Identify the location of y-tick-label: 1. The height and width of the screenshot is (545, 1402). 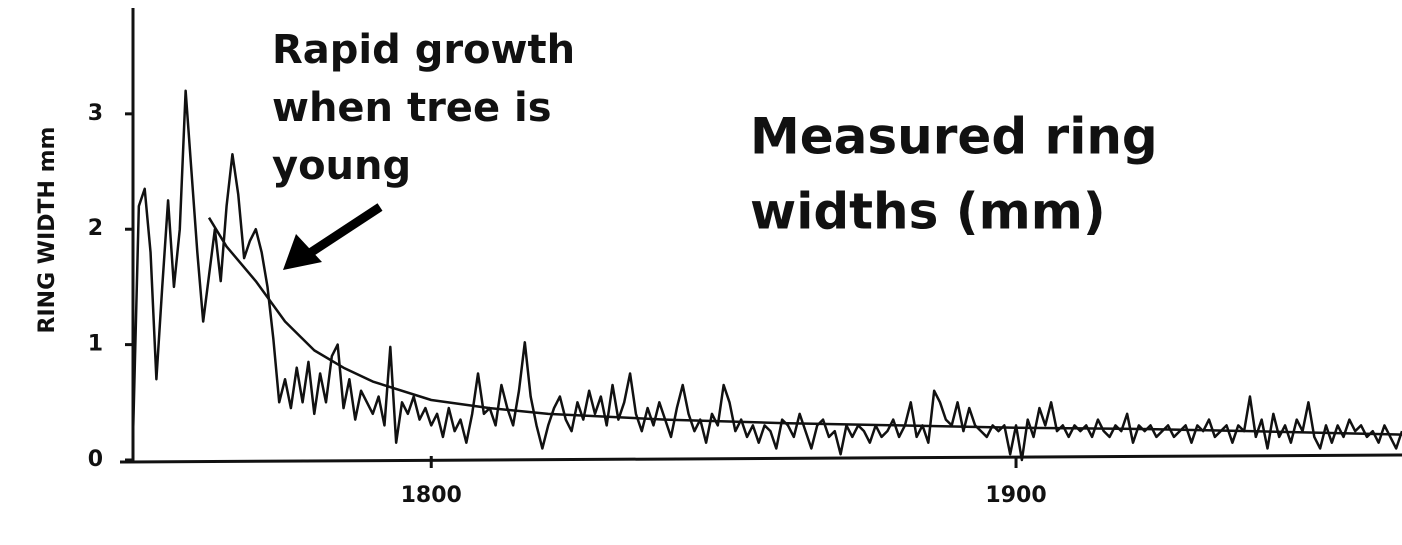
(95, 344).